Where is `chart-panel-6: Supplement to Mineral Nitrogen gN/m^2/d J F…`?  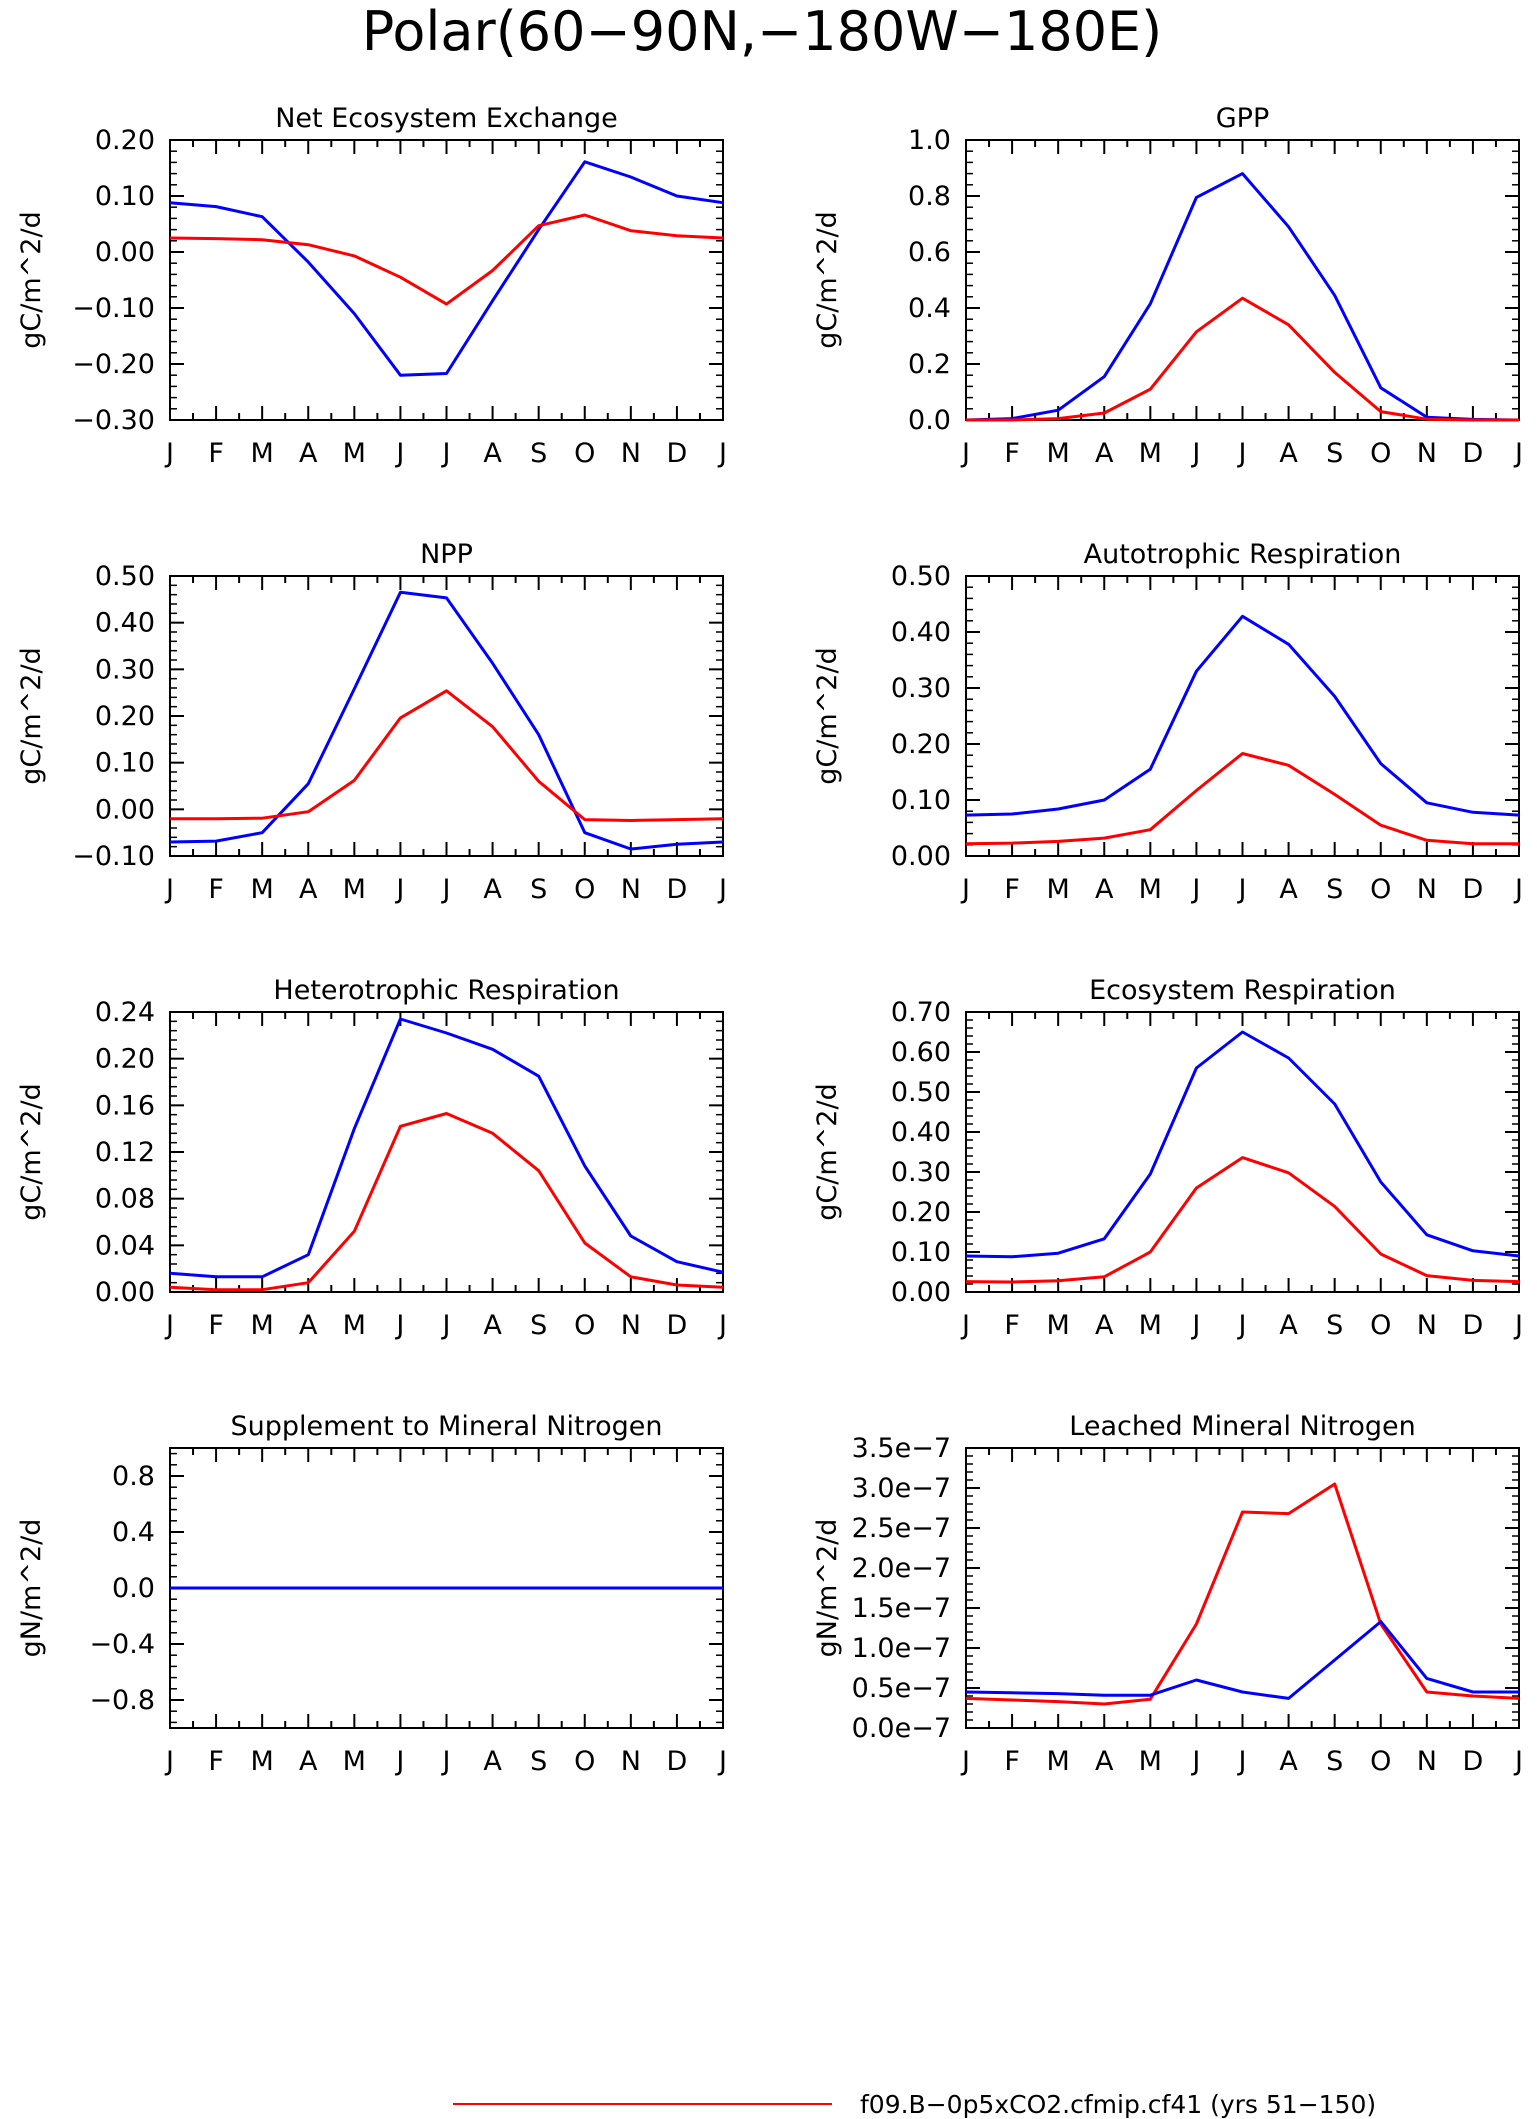 chart-panel-6: Supplement to Mineral Nitrogen gN/m^2/d J F… is located at coordinates (371, 1594).